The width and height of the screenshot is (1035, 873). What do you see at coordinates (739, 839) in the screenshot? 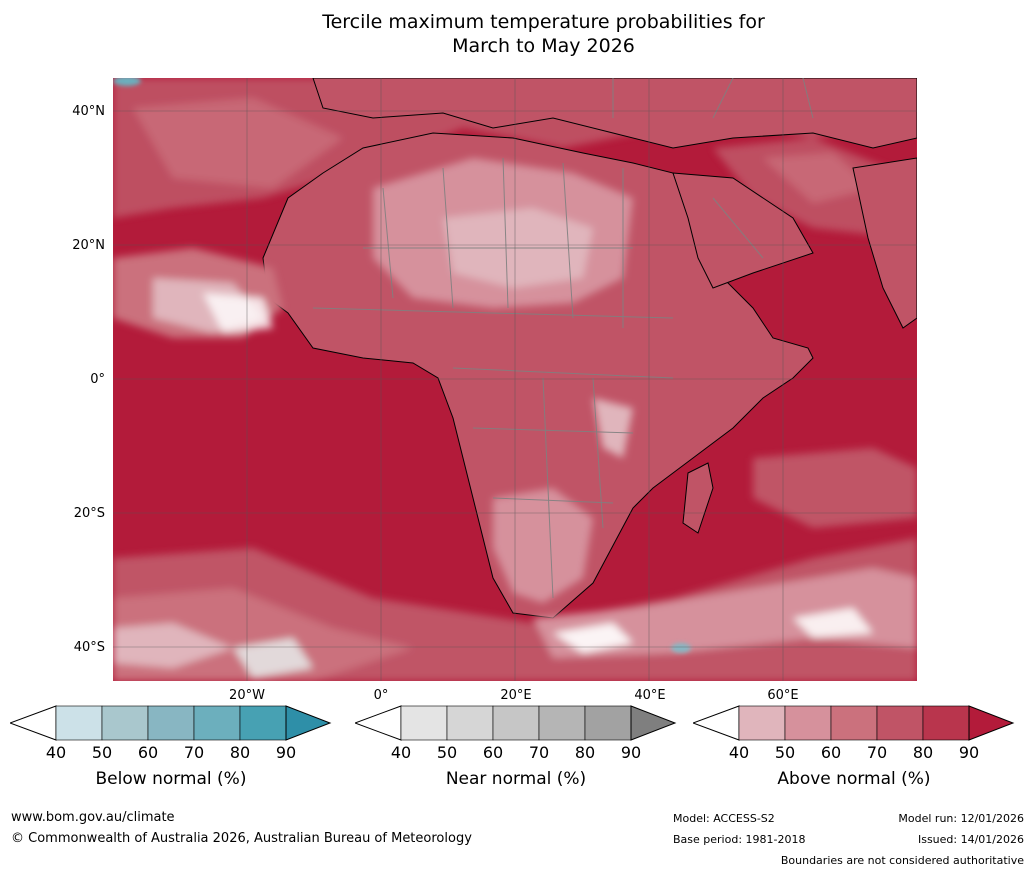
I see `base-period-text: Base period: 1981-2018` at bounding box center [739, 839].